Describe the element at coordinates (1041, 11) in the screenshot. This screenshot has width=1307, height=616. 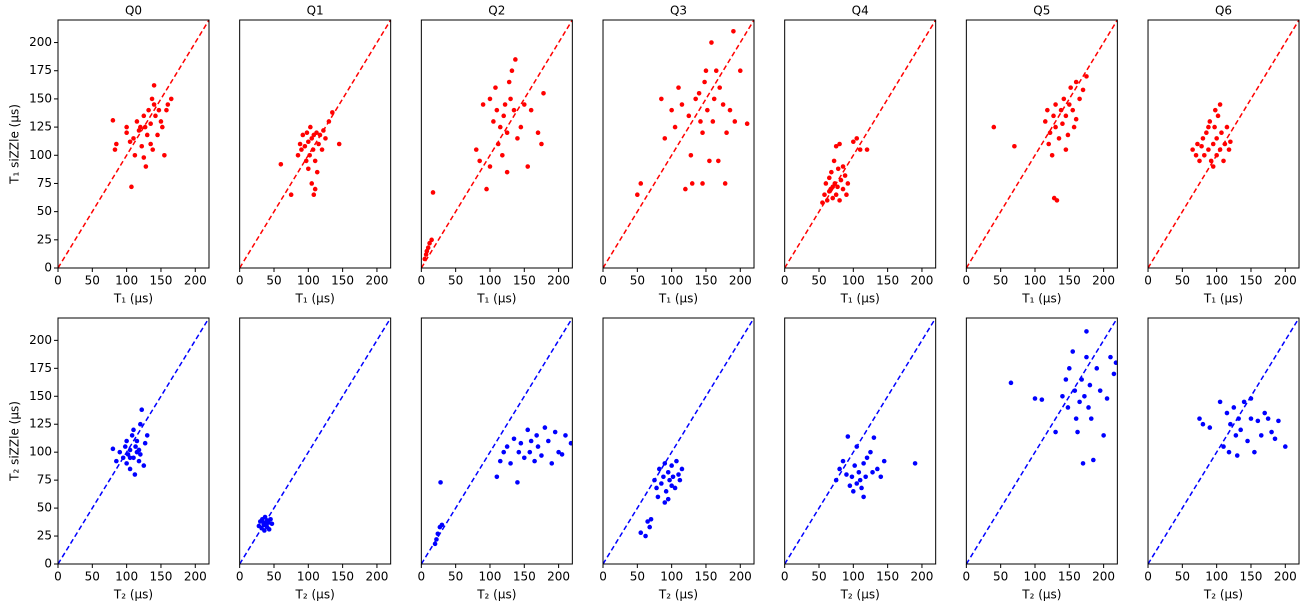
I see `subplot-title: Q5` at that location.